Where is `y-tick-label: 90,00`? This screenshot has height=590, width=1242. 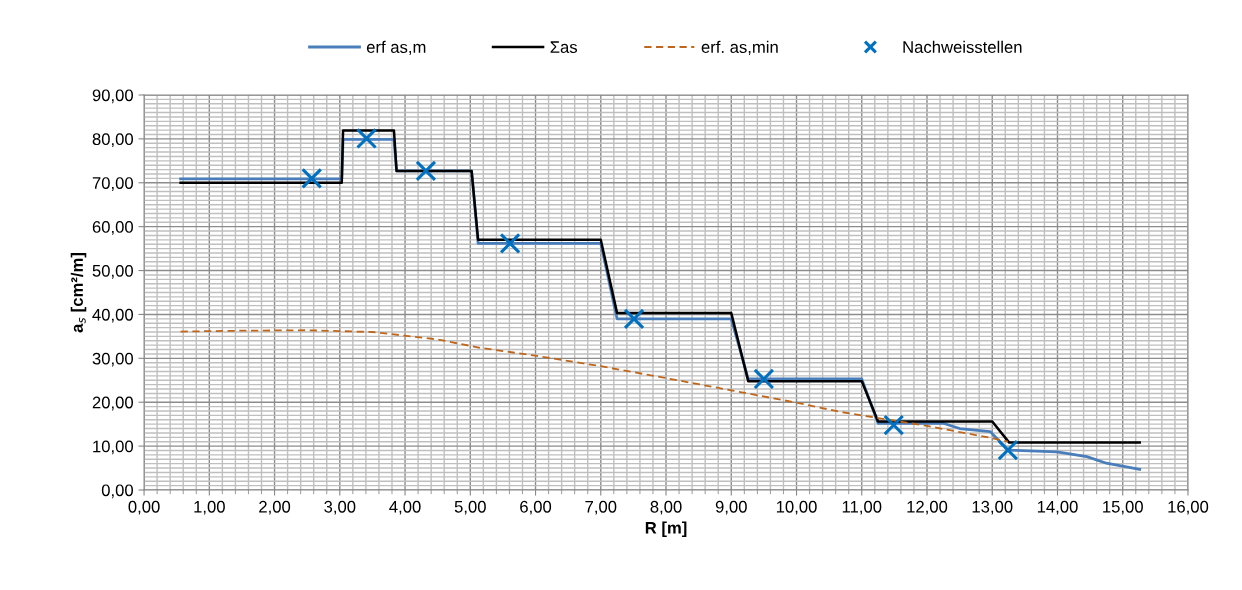 y-tick-label: 90,00 is located at coordinates (113, 96).